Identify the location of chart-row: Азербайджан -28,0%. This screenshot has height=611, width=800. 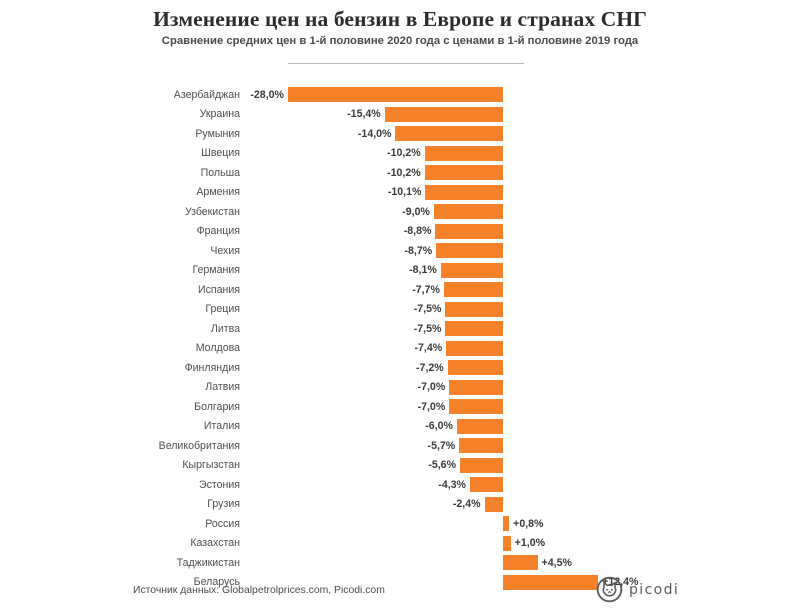
(400, 95).